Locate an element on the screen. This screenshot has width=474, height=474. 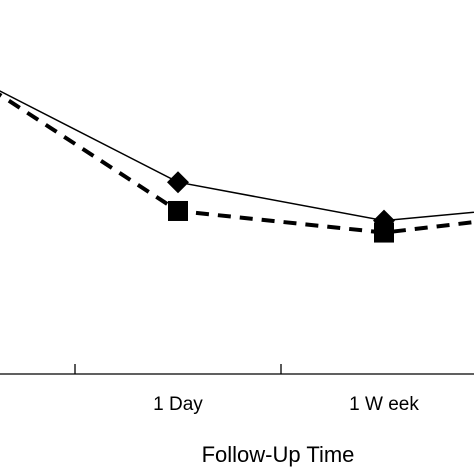
x-axis-title: Follow-Up Time is located at coordinates (278, 454).